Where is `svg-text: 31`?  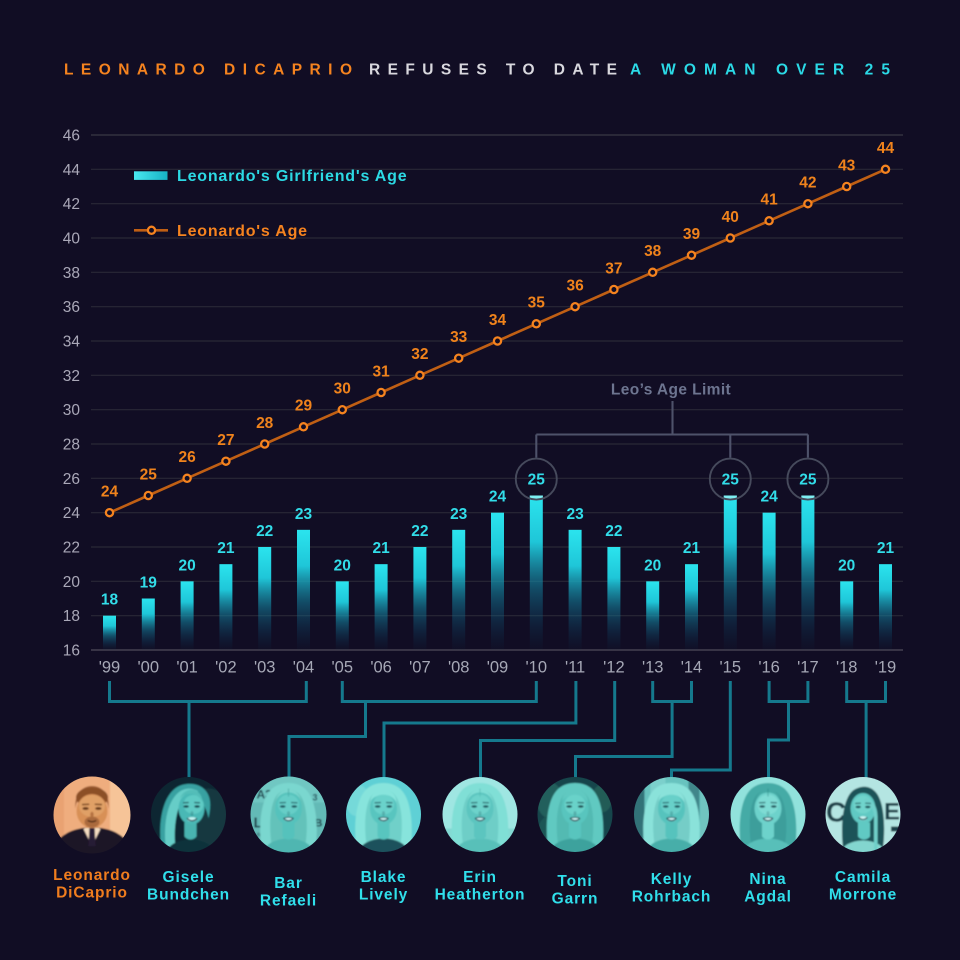 svg-text: 31 is located at coordinates (381, 371).